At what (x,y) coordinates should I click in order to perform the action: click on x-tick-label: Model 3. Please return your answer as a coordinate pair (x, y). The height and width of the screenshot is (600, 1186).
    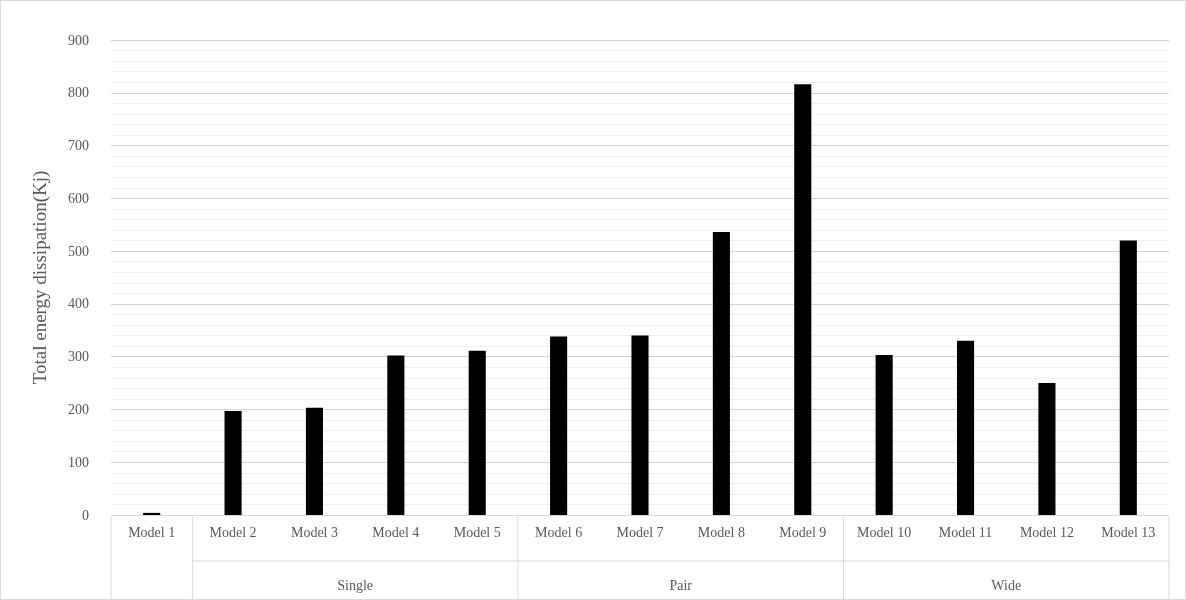
    Looking at the image, I should click on (314, 532).